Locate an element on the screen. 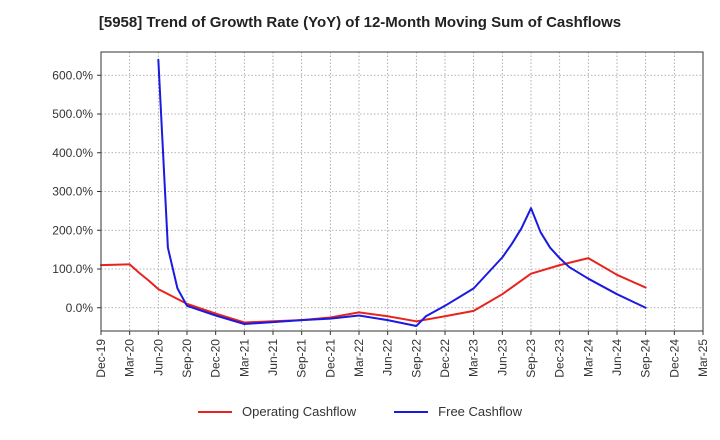 The height and width of the screenshot is (440, 720). x-tick-label: Jun-23 is located at coordinates (502, 357).